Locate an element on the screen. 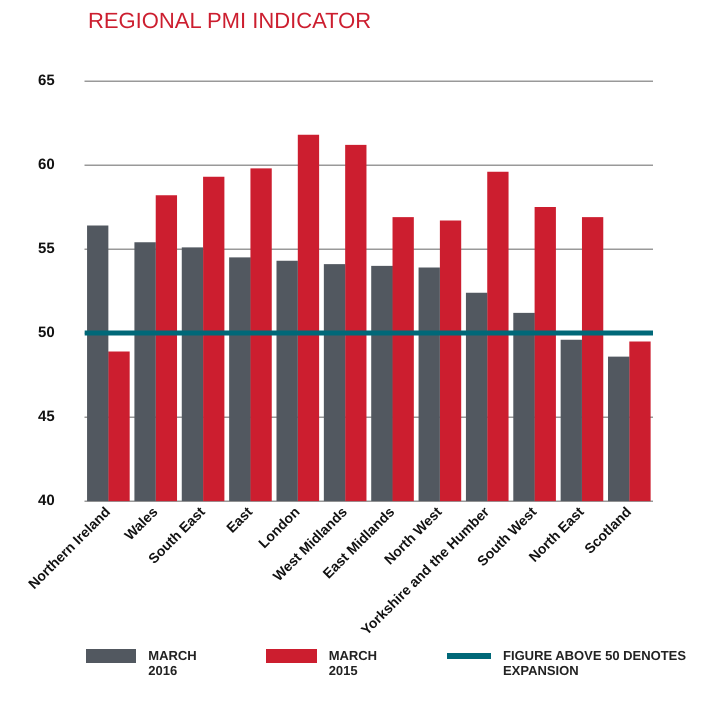 The image size is (701, 726). y-tick-label: 45 is located at coordinates (46, 417).